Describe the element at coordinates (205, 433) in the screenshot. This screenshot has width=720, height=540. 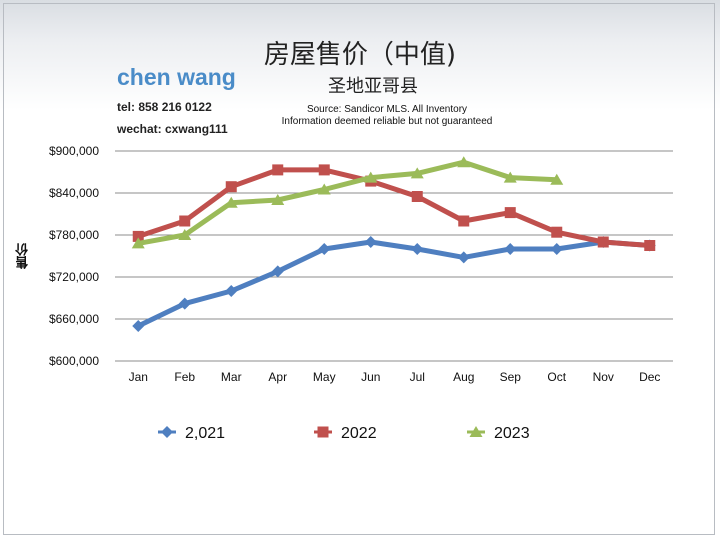
I see `legend-label: 2,021` at that location.